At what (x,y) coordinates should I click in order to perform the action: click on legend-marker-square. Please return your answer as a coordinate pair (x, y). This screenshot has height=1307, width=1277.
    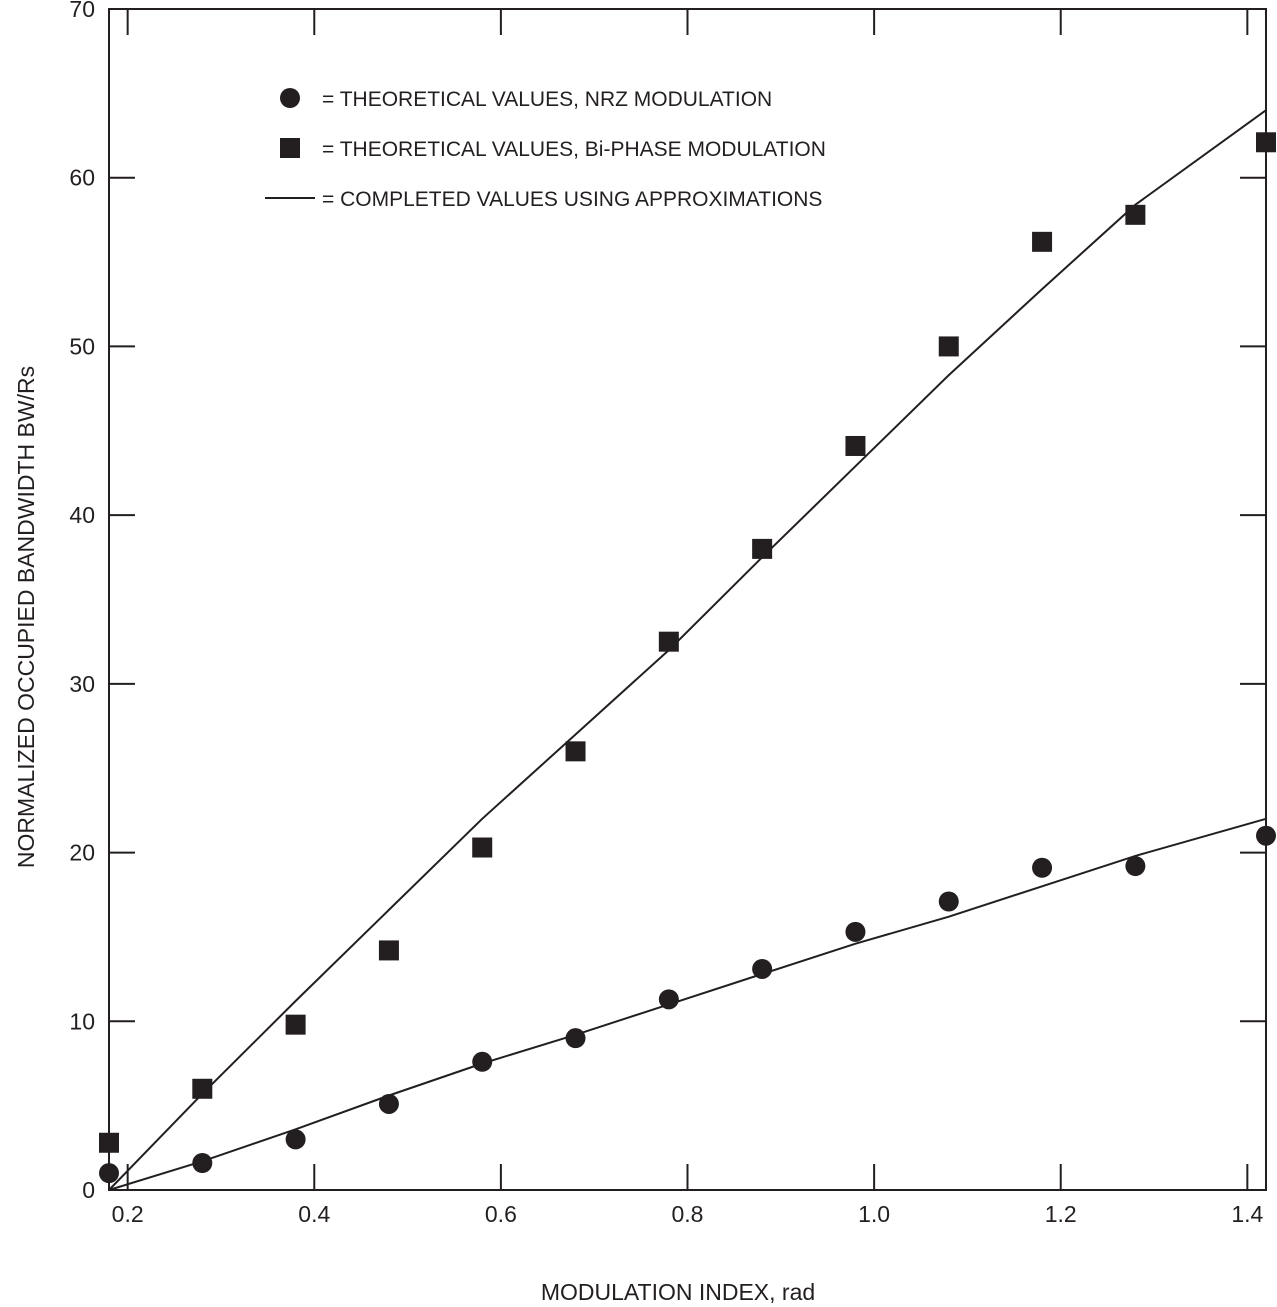
    Looking at the image, I should click on (290, 148).